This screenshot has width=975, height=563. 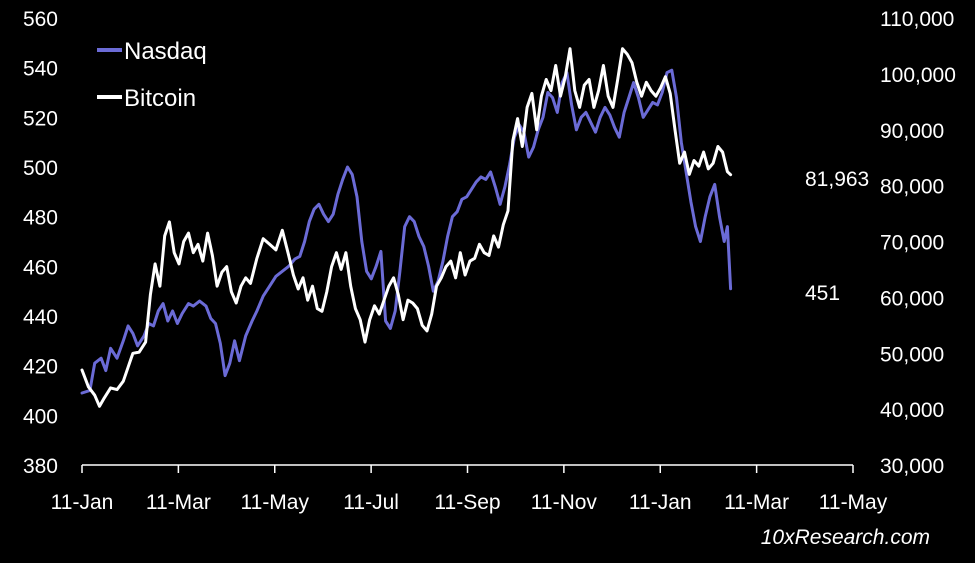 What do you see at coordinates (822, 293) in the screenshot?
I see `nasdaq-end-label: 451` at bounding box center [822, 293].